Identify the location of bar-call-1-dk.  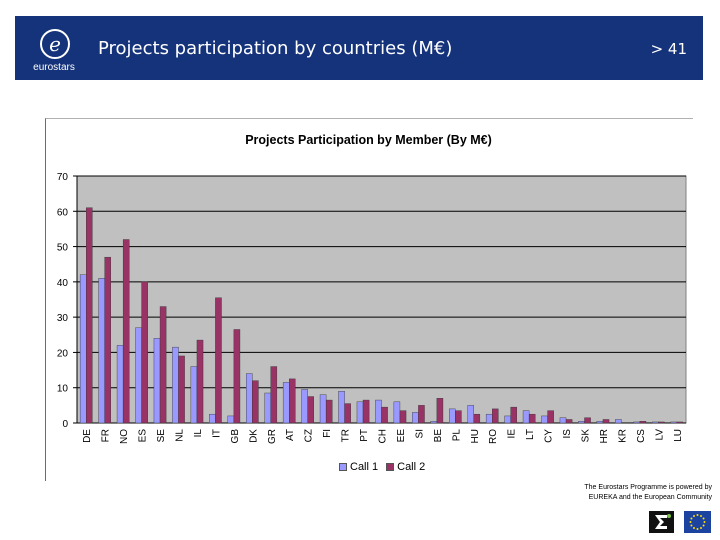
(249, 398).